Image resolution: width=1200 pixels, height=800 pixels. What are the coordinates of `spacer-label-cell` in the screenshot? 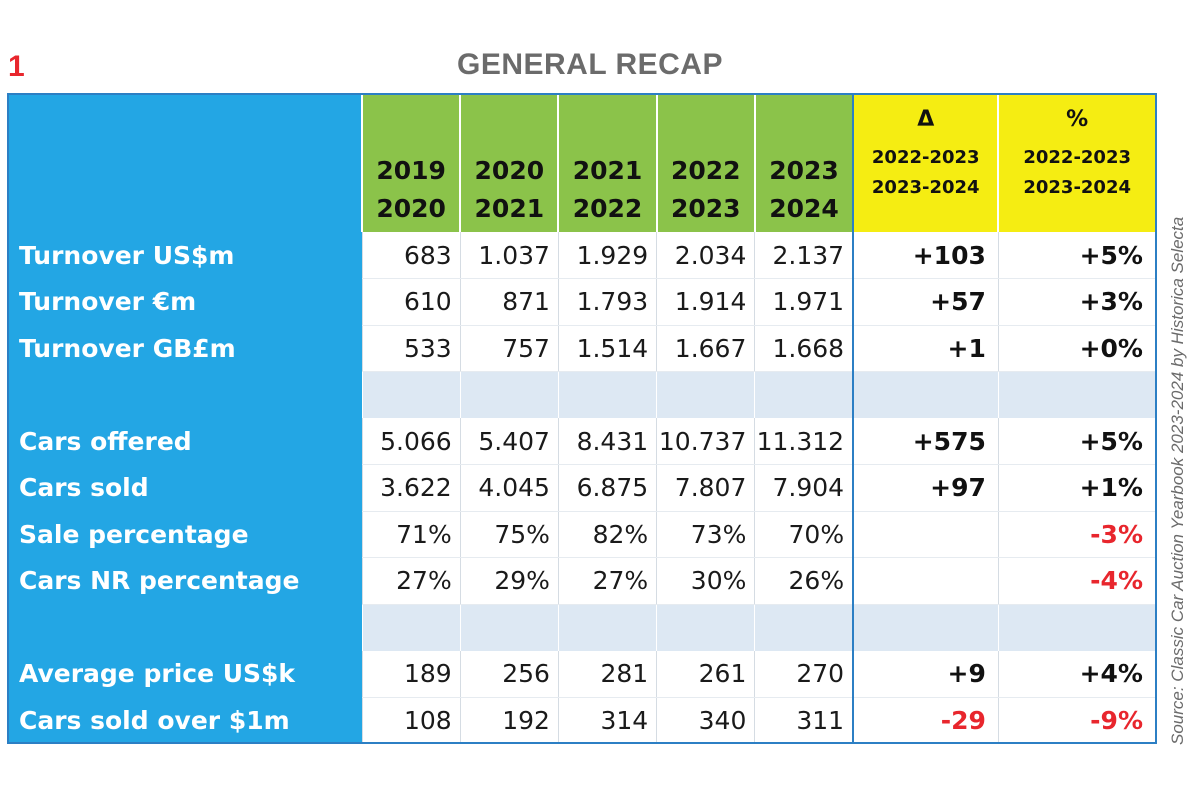 It's located at (185, 627).